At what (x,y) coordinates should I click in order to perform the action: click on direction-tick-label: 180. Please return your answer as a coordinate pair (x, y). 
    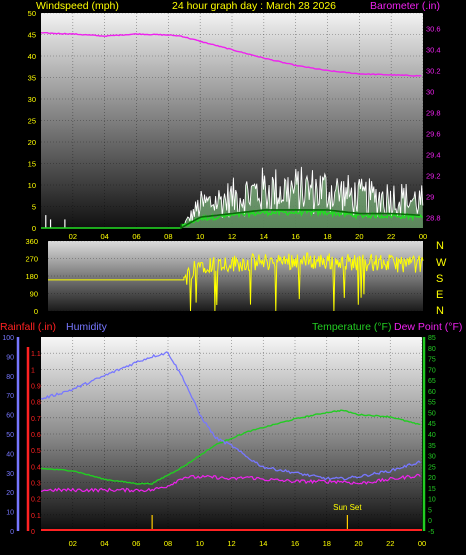
    Looking at the image, I should click on (31, 276).